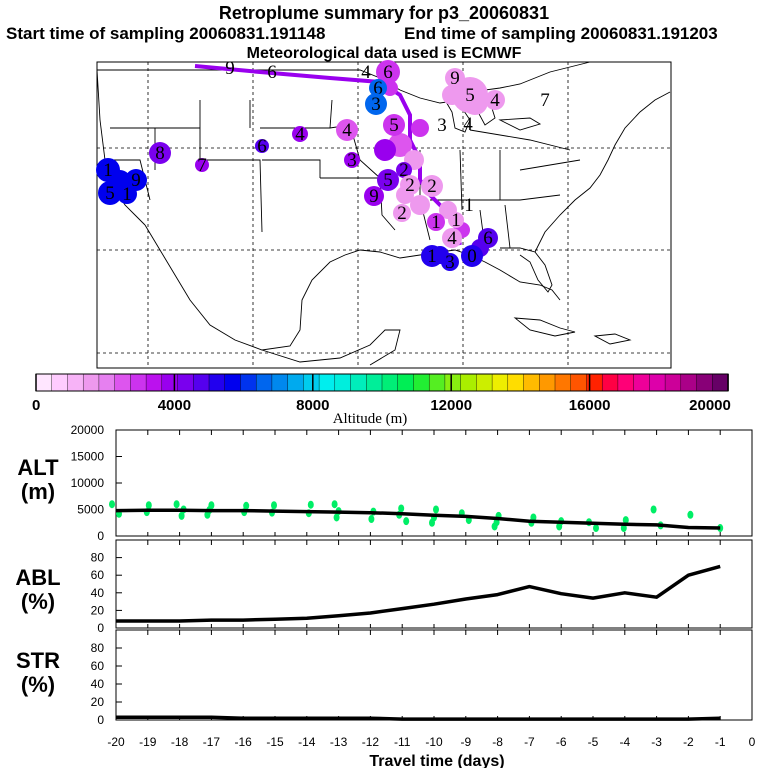  Describe the element at coordinates (38, 672) in the screenshot. I see `str-axis-label: STR (%)` at that location.